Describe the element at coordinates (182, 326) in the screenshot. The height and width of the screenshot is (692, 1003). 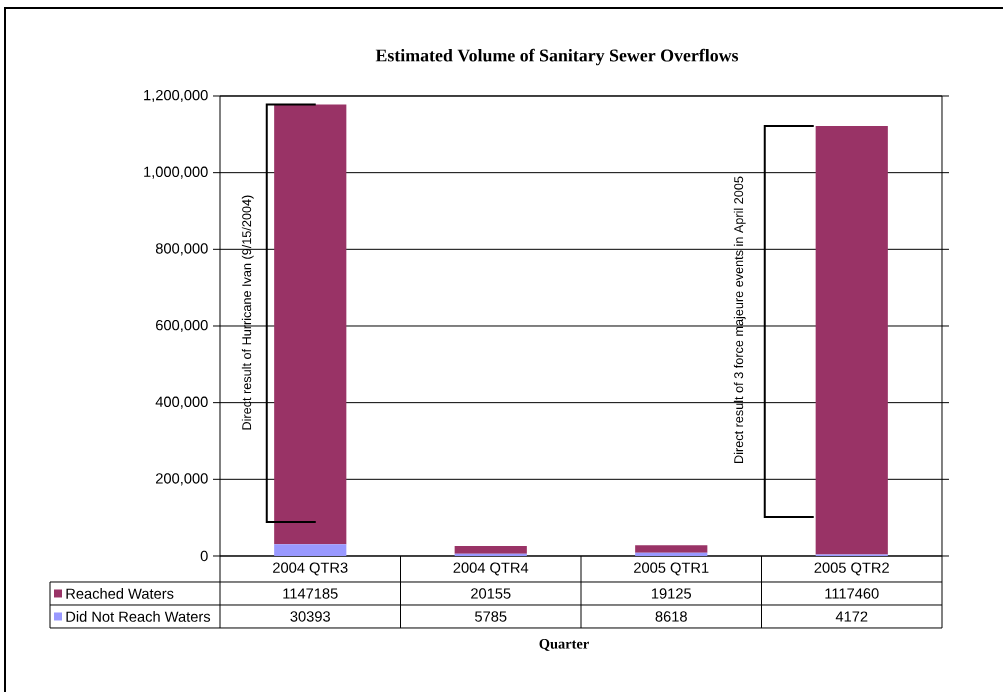
I see `y-tick-label: 600,000` at that location.